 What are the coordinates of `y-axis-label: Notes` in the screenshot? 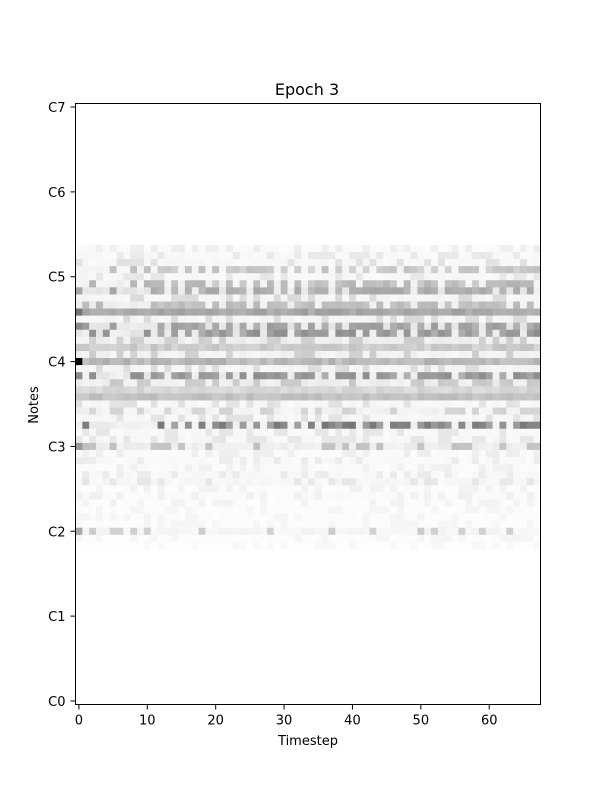 It's located at (34, 405).